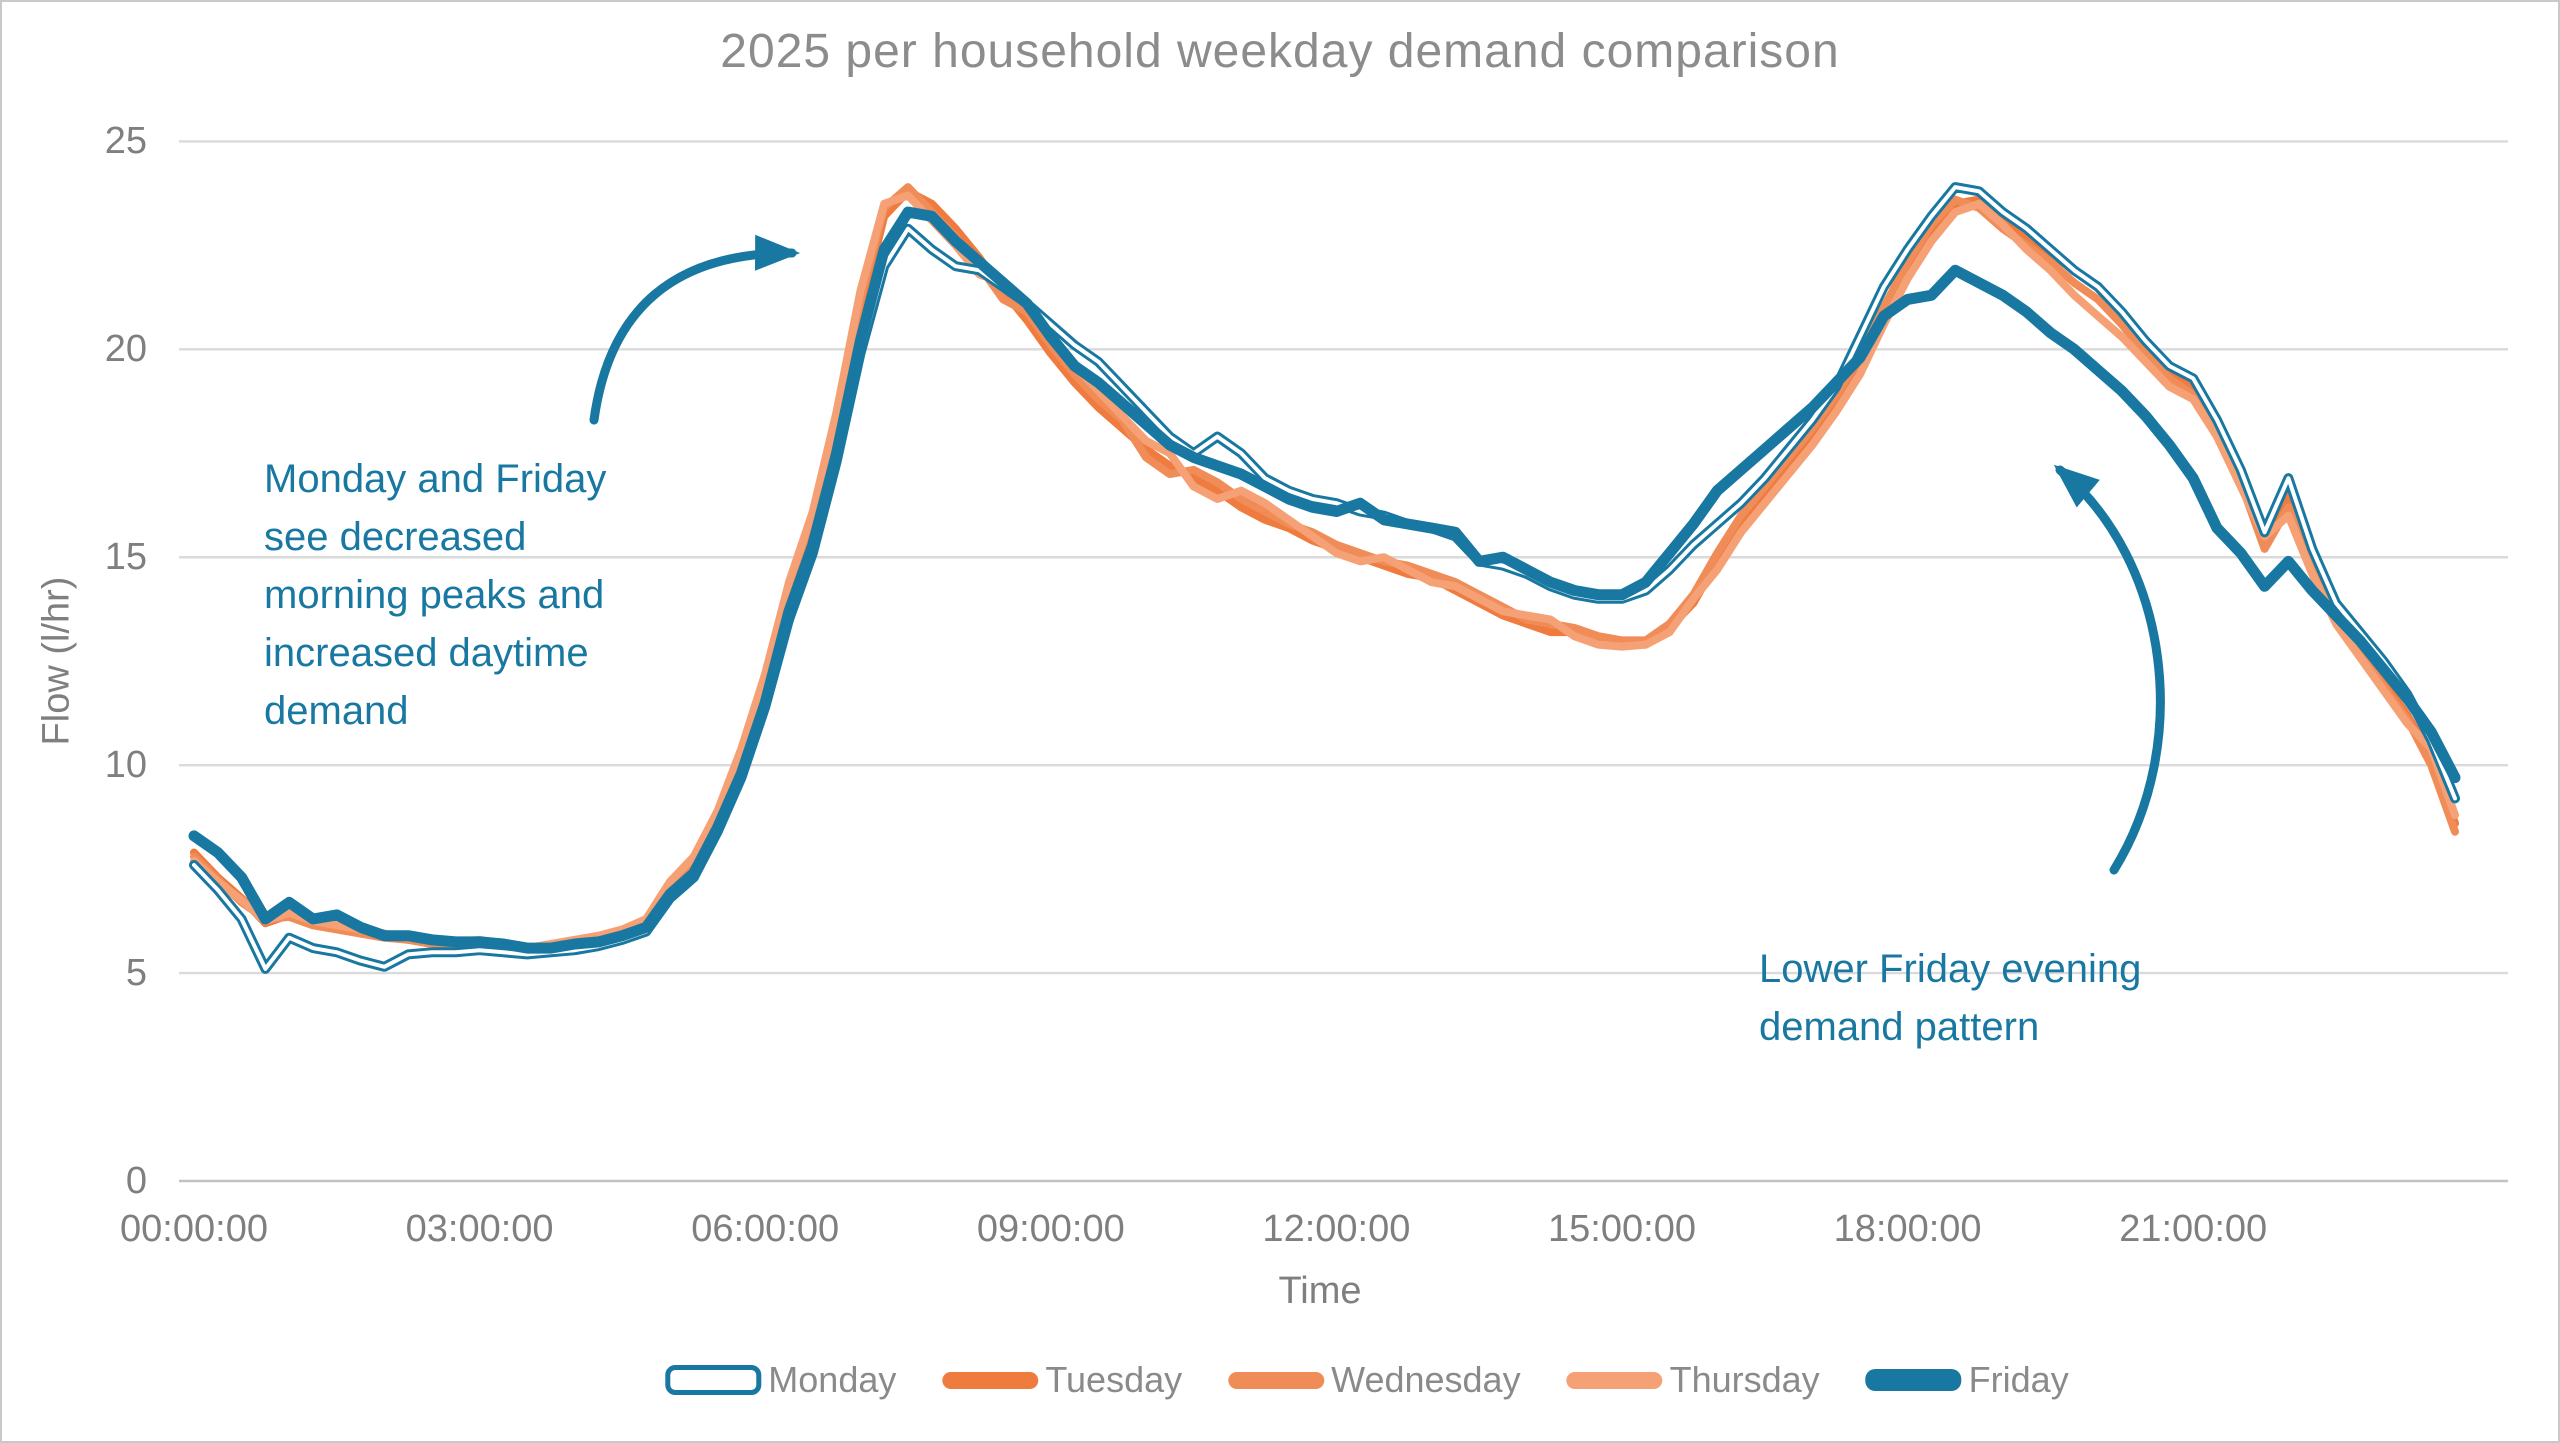 The width and height of the screenshot is (2560, 1443). What do you see at coordinates (2193, 1229) in the screenshot?
I see `x-tick-label: 21:00:00` at bounding box center [2193, 1229].